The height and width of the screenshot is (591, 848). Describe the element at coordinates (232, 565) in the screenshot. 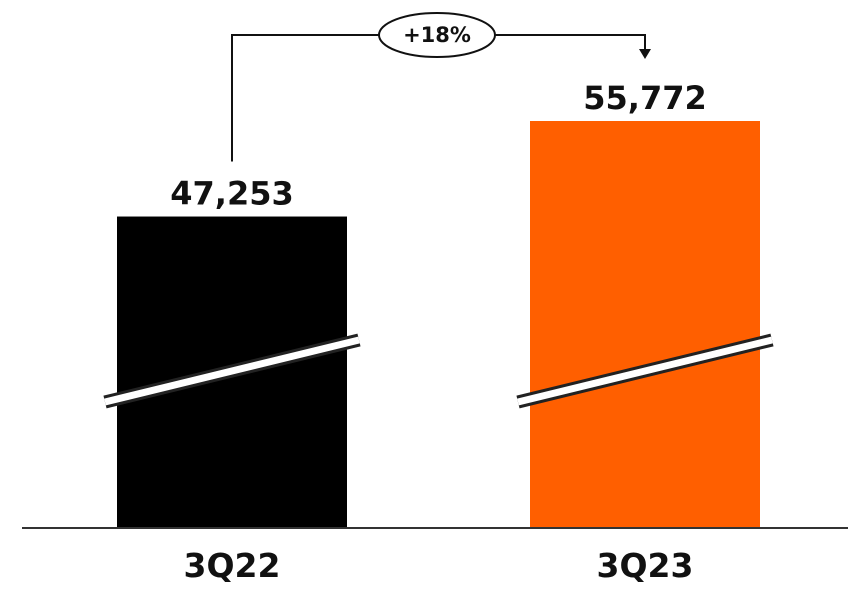

I see `category-label-3q22: 3Q22` at that location.